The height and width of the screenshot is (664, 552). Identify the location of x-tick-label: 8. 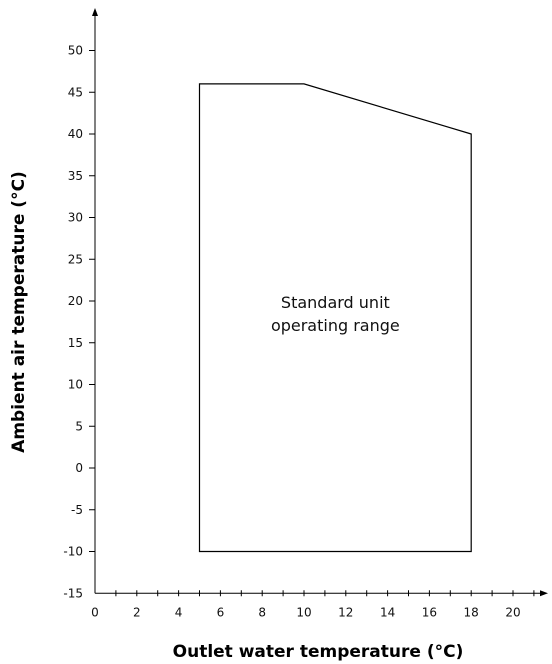
(262, 612).